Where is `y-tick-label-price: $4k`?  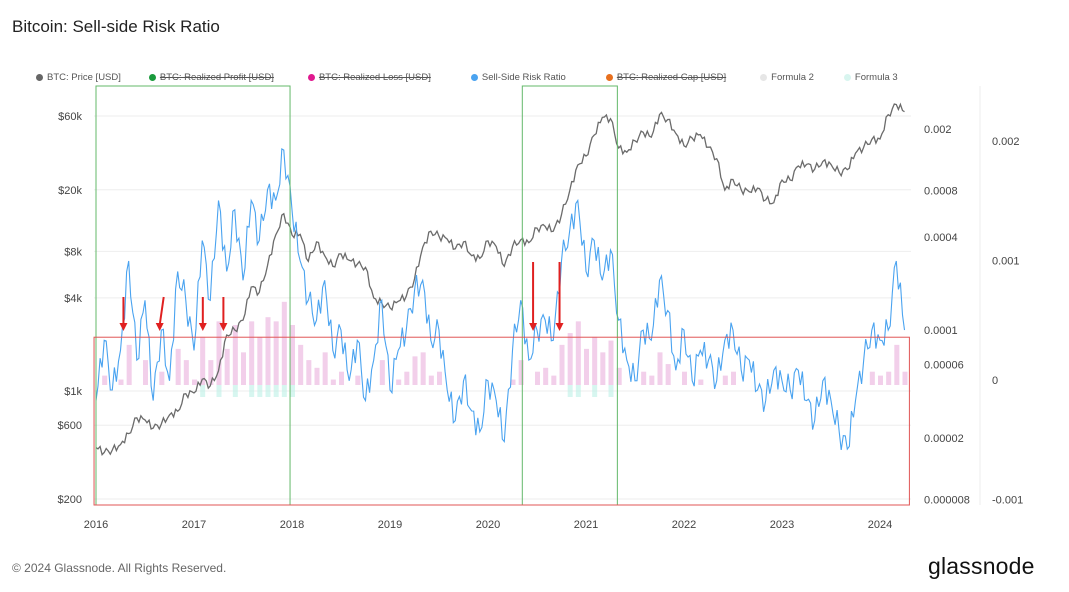 y-tick-label-price: $4k is located at coordinates (73, 299).